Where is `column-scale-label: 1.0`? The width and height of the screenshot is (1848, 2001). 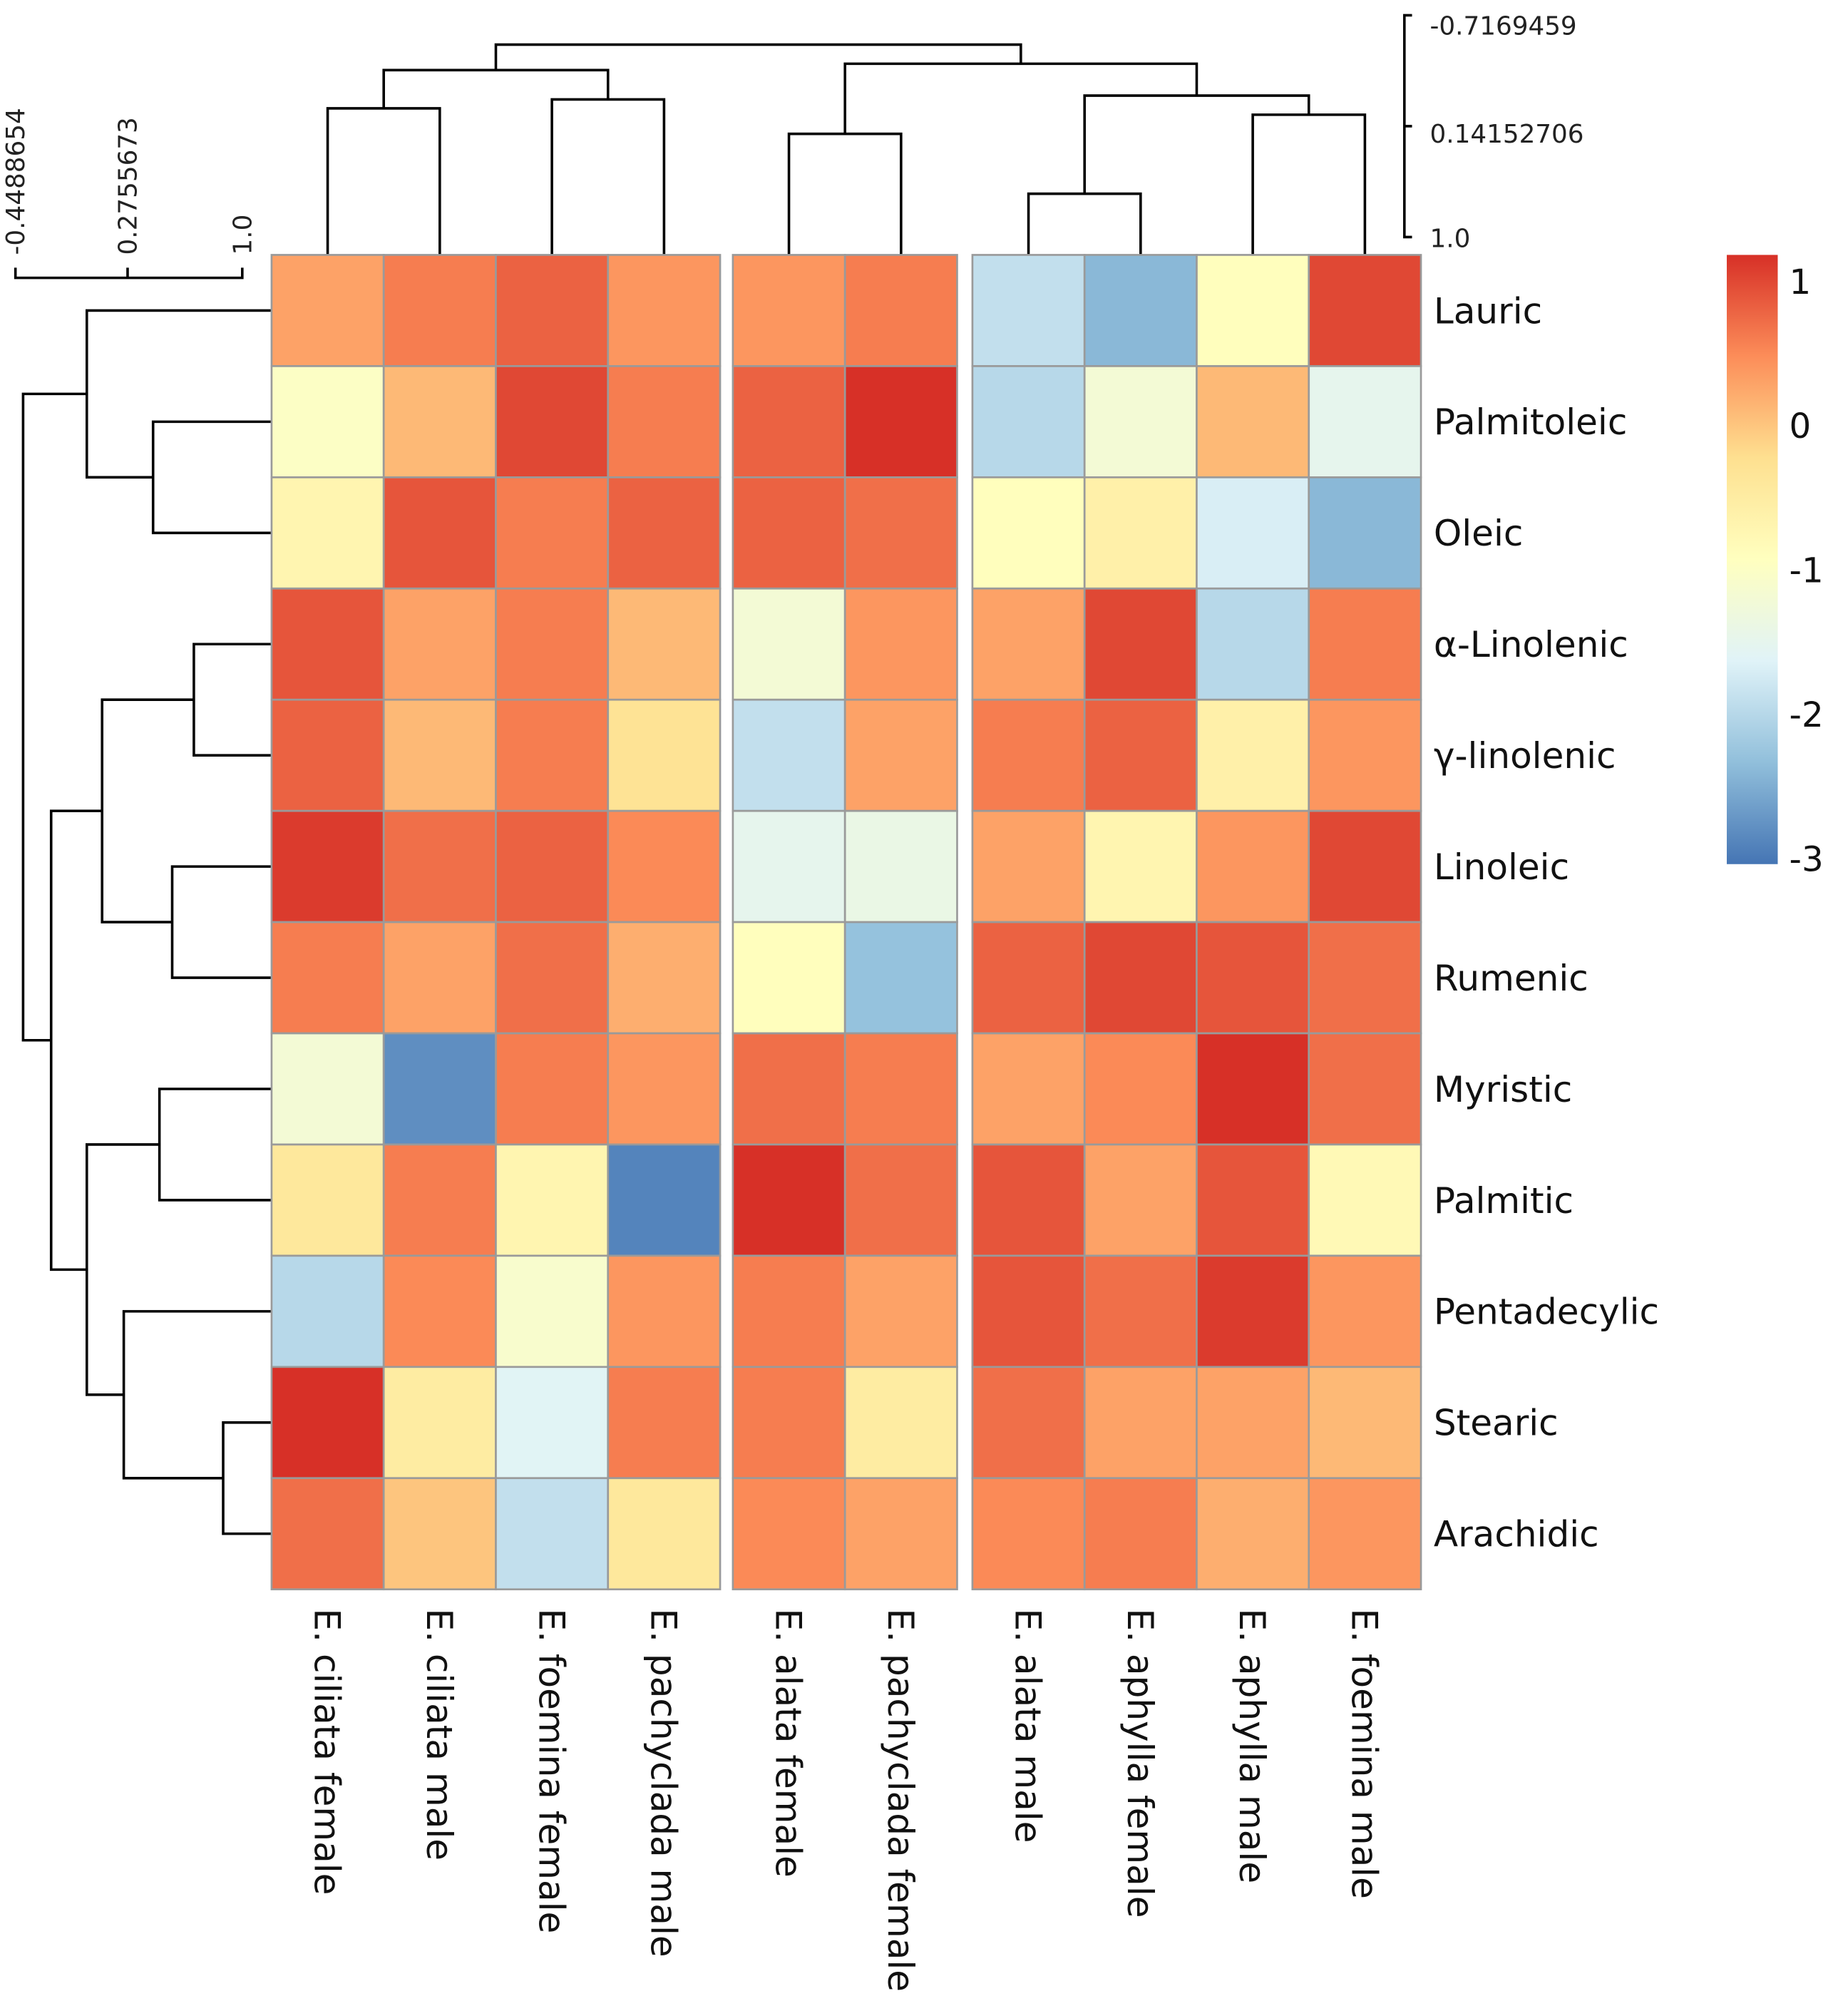
column-scale-label: 1.0 is located at coordinates (1450, 240).